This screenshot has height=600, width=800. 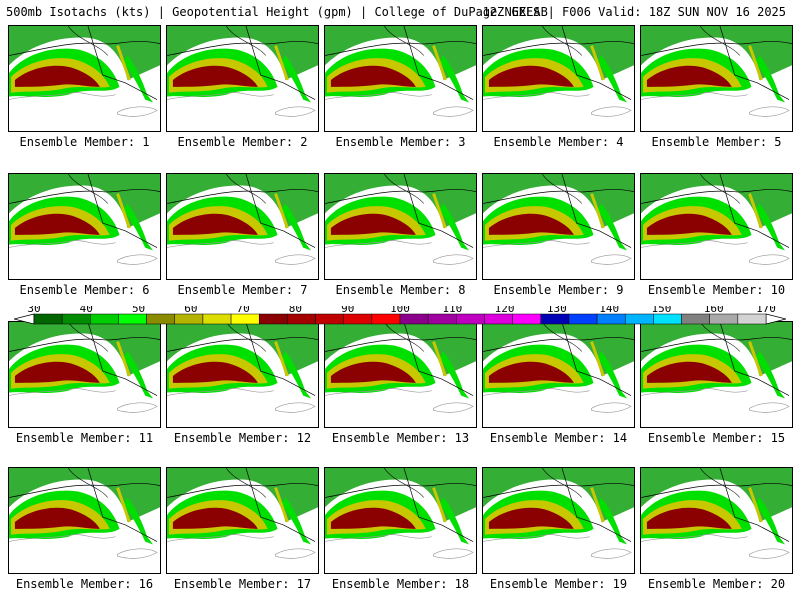 I want to click on member-caption-12: Ensemble Member: 12, so click(x=242, y=438).